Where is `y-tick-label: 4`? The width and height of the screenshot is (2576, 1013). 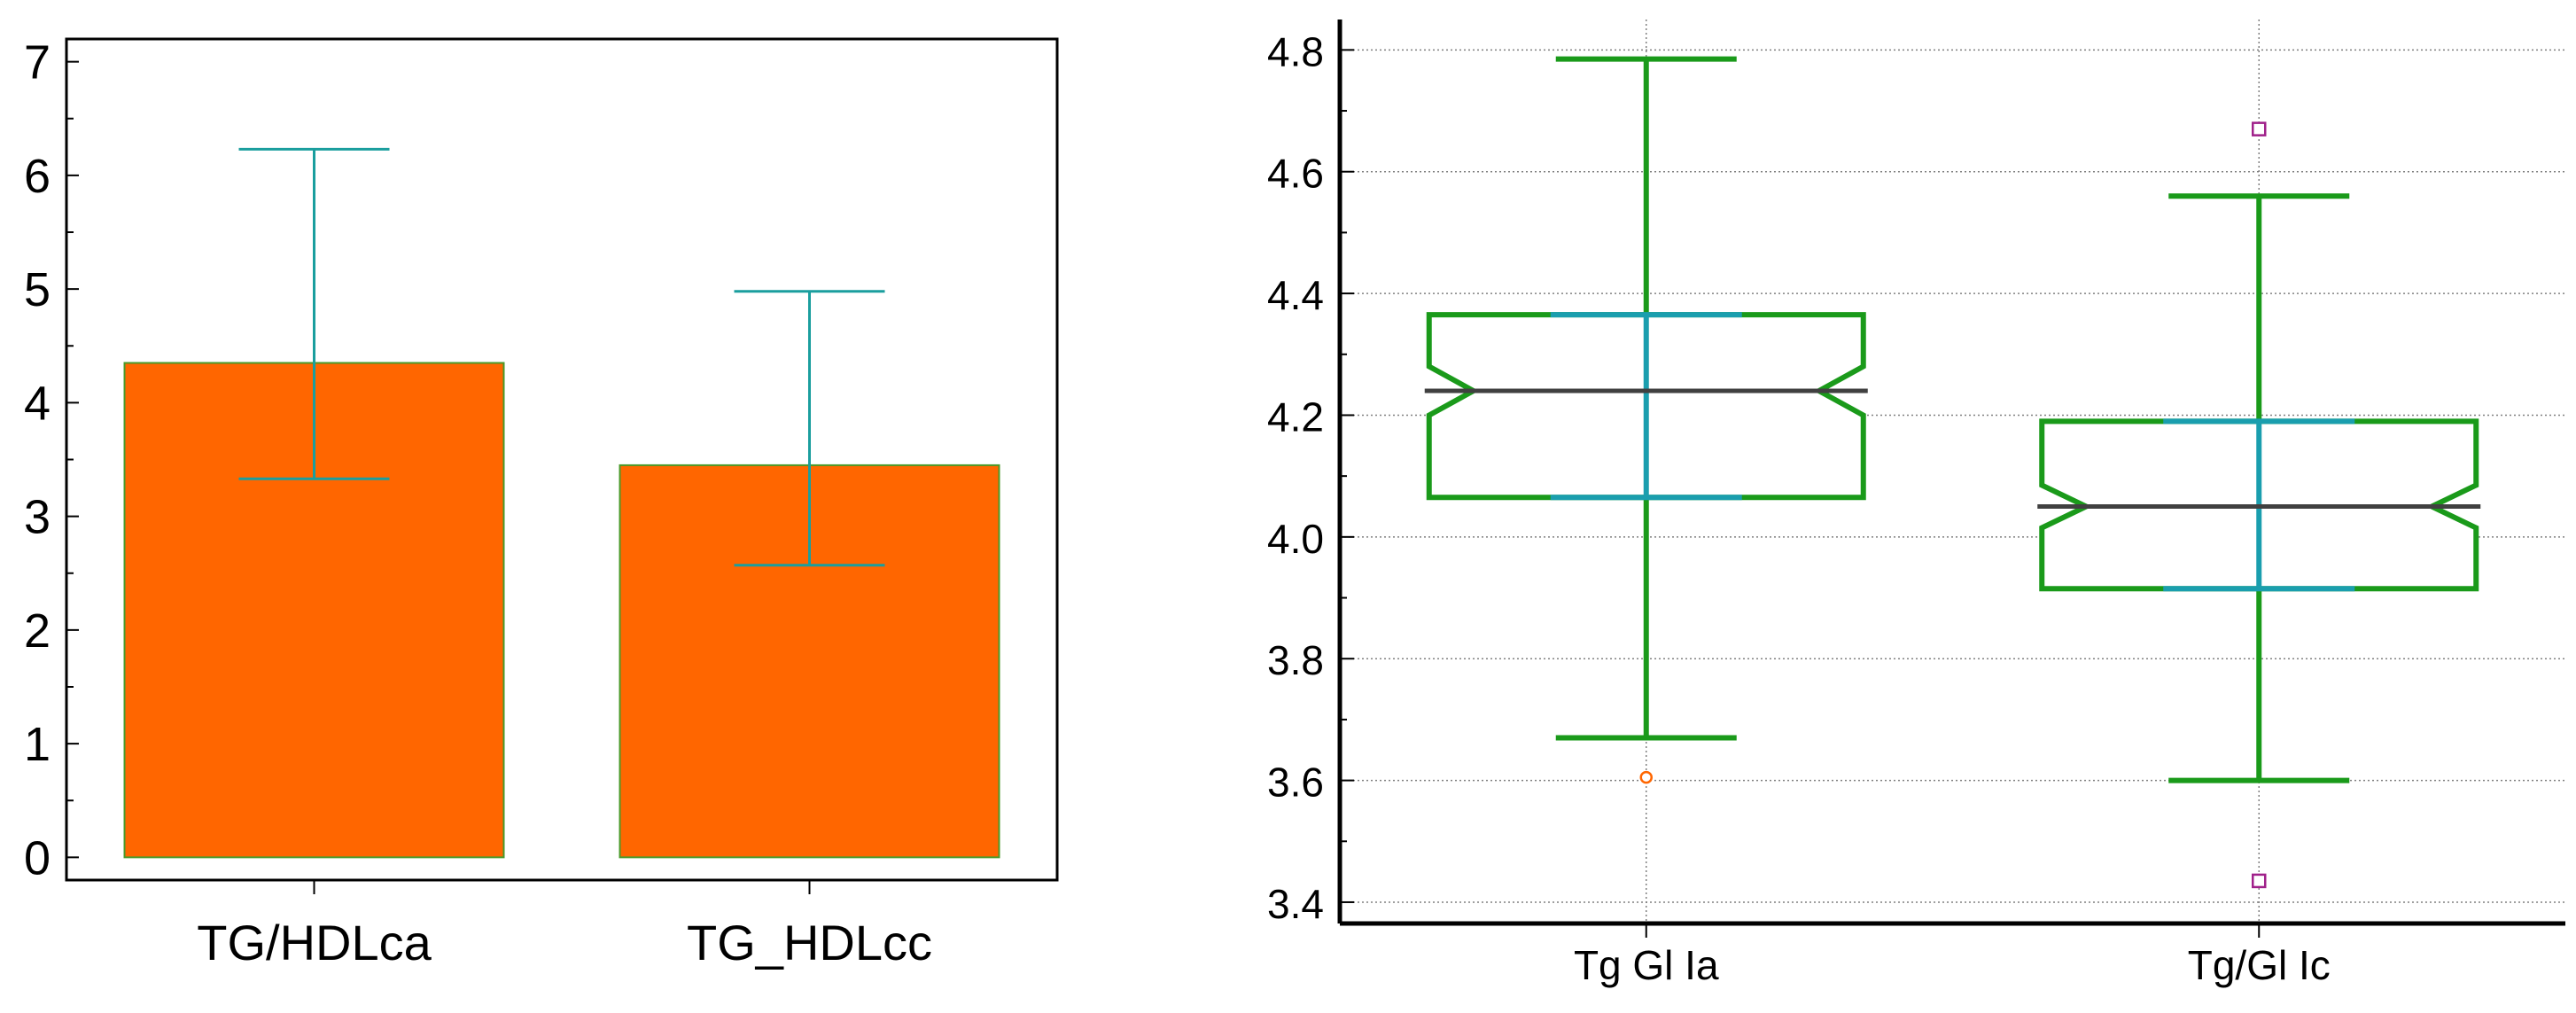
y-tick-label: 4 is located at coordinates (38, 403).